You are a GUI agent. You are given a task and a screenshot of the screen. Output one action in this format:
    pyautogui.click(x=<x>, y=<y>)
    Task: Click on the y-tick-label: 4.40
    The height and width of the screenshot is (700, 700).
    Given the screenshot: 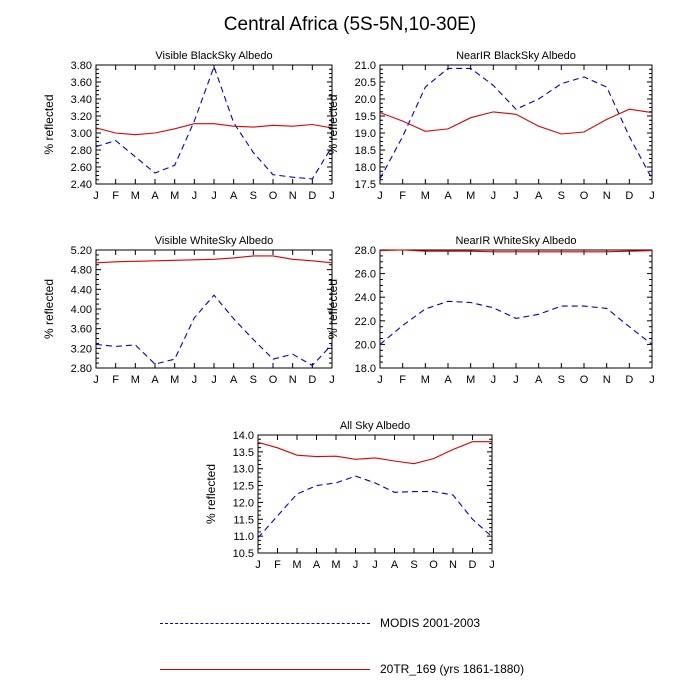 What is the action you would take?
    pyautogui.click(x=81, y=290)
    